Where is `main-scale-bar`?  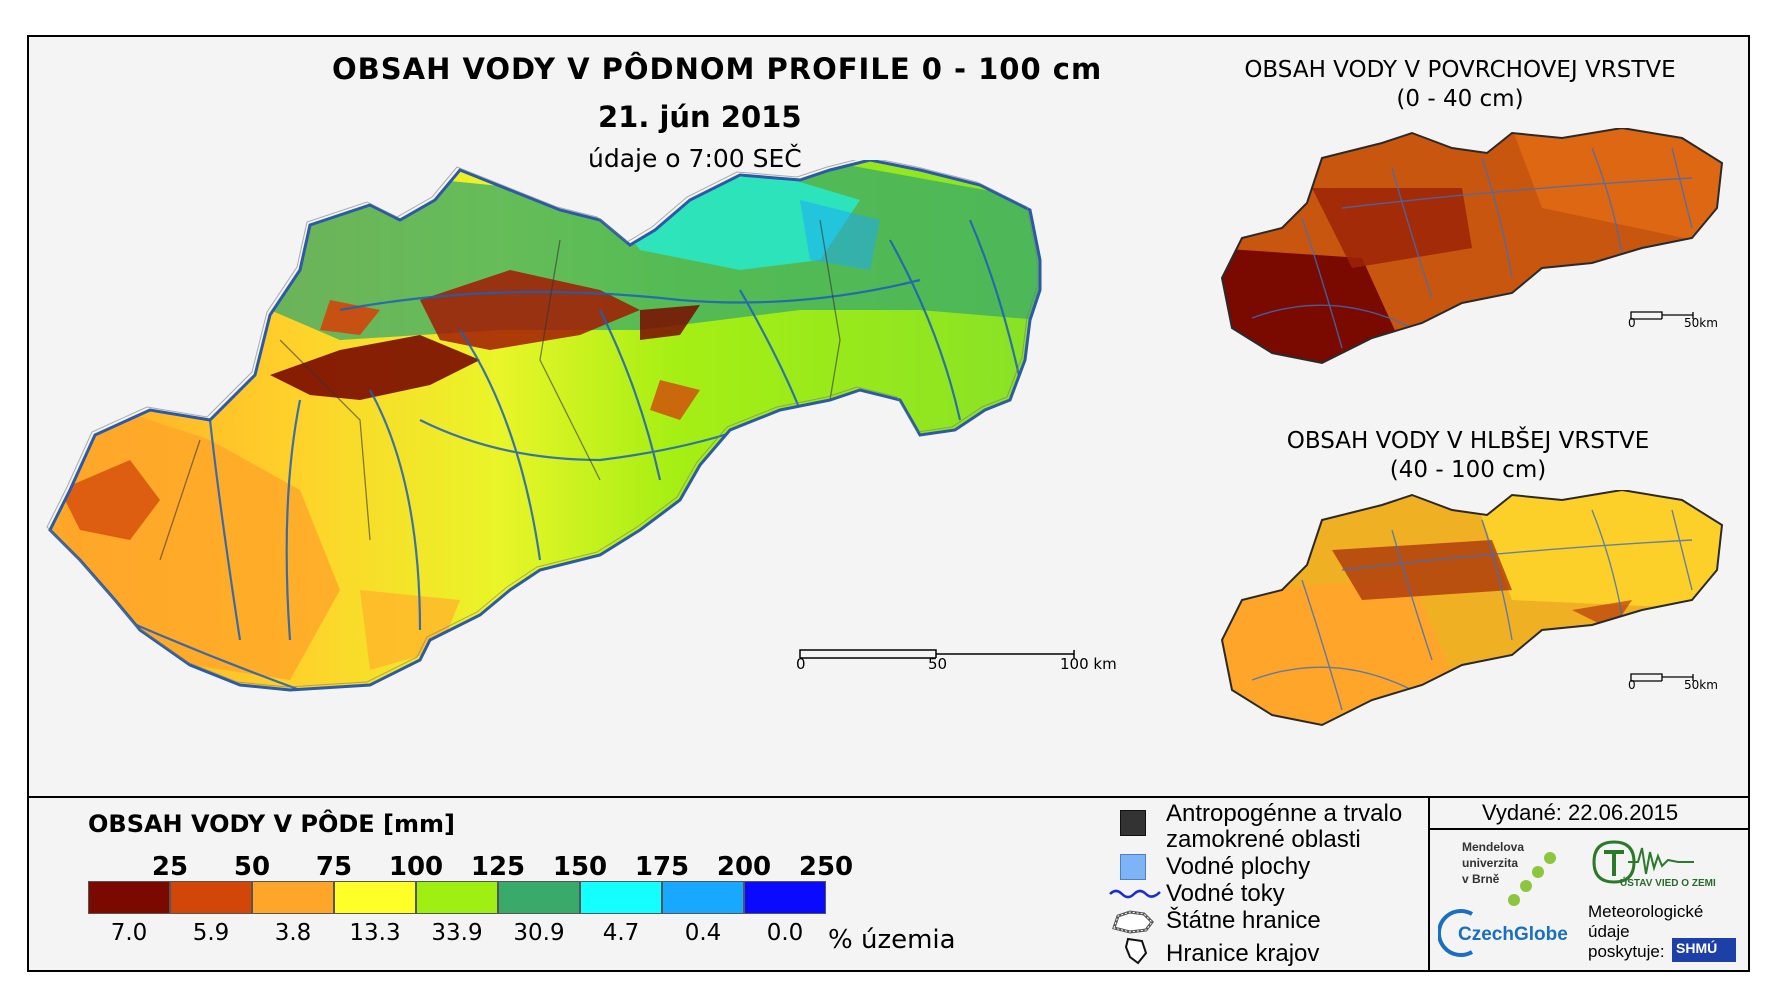
main-scale-bar is located at coordinates (936, 652).